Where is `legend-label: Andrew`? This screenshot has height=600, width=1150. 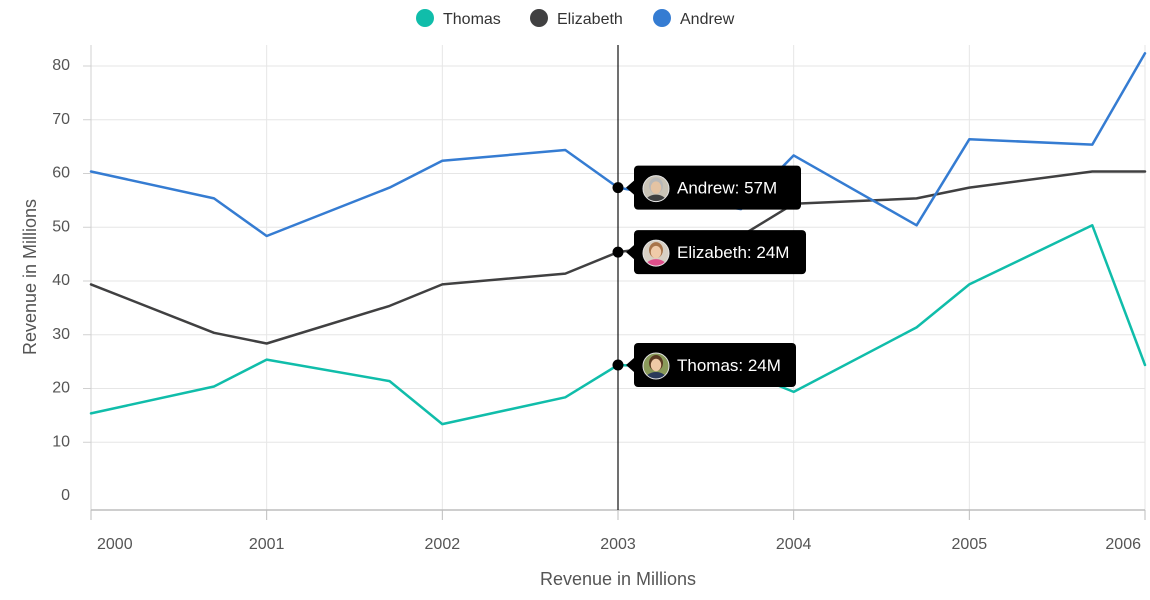
legend-label: Andrew is located at coordinates (707, 19).